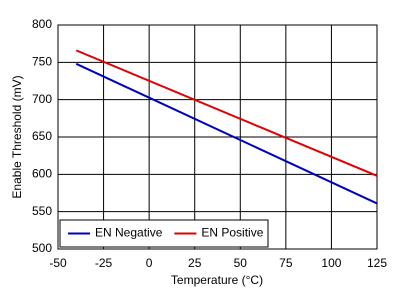 The width and height of the screenshot is (403, 298). Describe the element at coordinates (377, 263) in the screenshot. I see `x-tick-label: 125` at that location.